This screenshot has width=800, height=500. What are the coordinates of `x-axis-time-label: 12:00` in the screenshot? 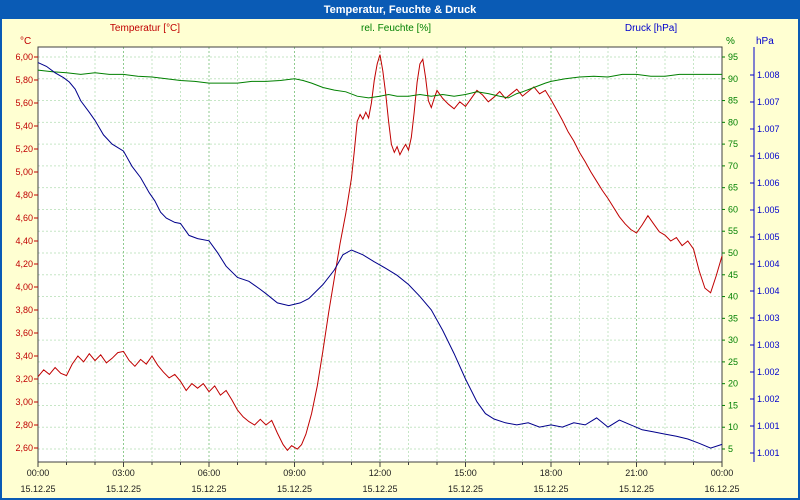 It's located at (380, 473).